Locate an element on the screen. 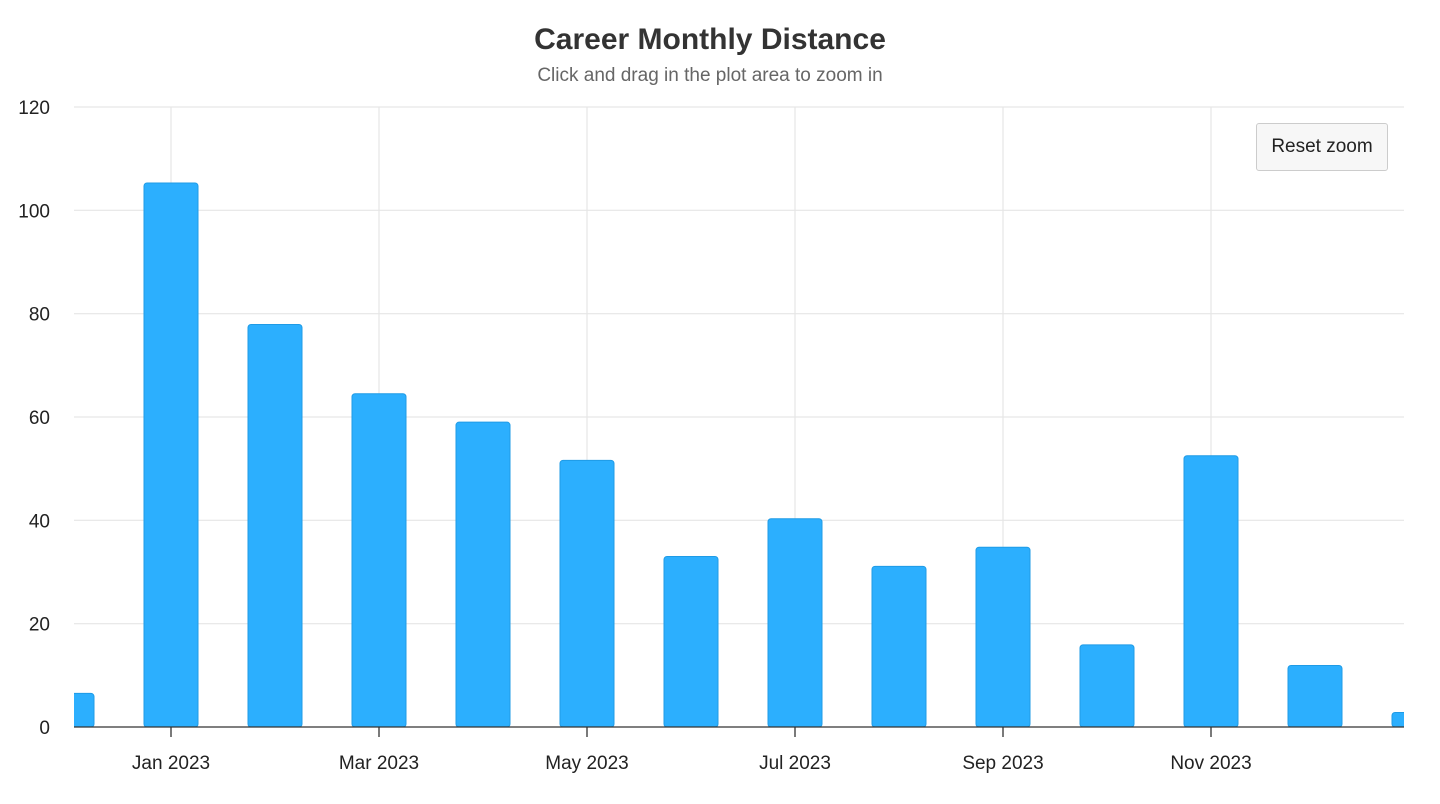  chart-title: Career Monthly Distance is located at coordinates (710, 39).